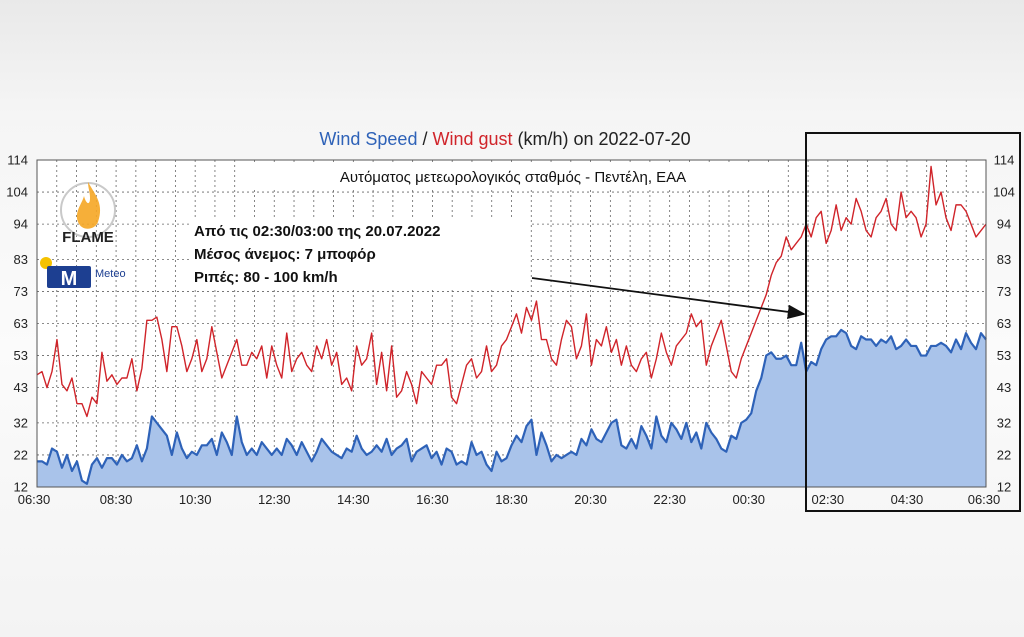 Image resolution: width=1024 pixels, height=637 pixels. I want to click on y-tick-label-right: 63, so click(1004, 323).